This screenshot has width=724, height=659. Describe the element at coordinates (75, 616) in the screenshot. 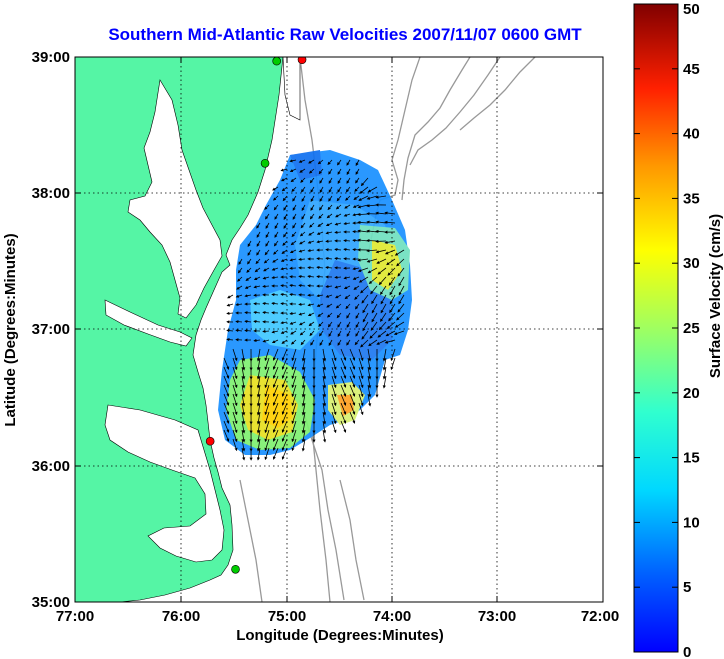

I see `x-tick-label: 77:00` at that location.